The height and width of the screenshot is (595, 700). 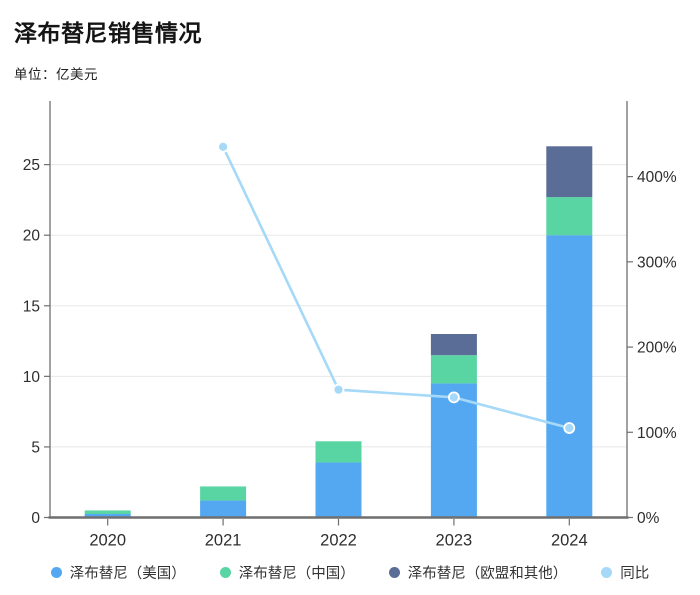 I want to click on bar-segment-2023-s0, so click(x=453, y=450).